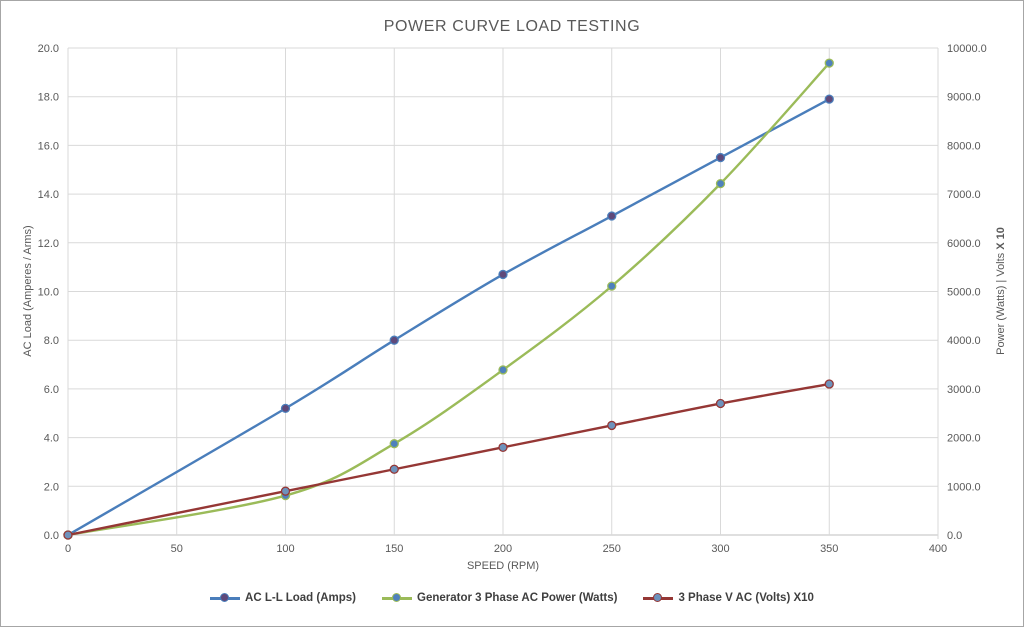  I want to click on legend-label: AC L-L Load (Amps), so click(300, 598).